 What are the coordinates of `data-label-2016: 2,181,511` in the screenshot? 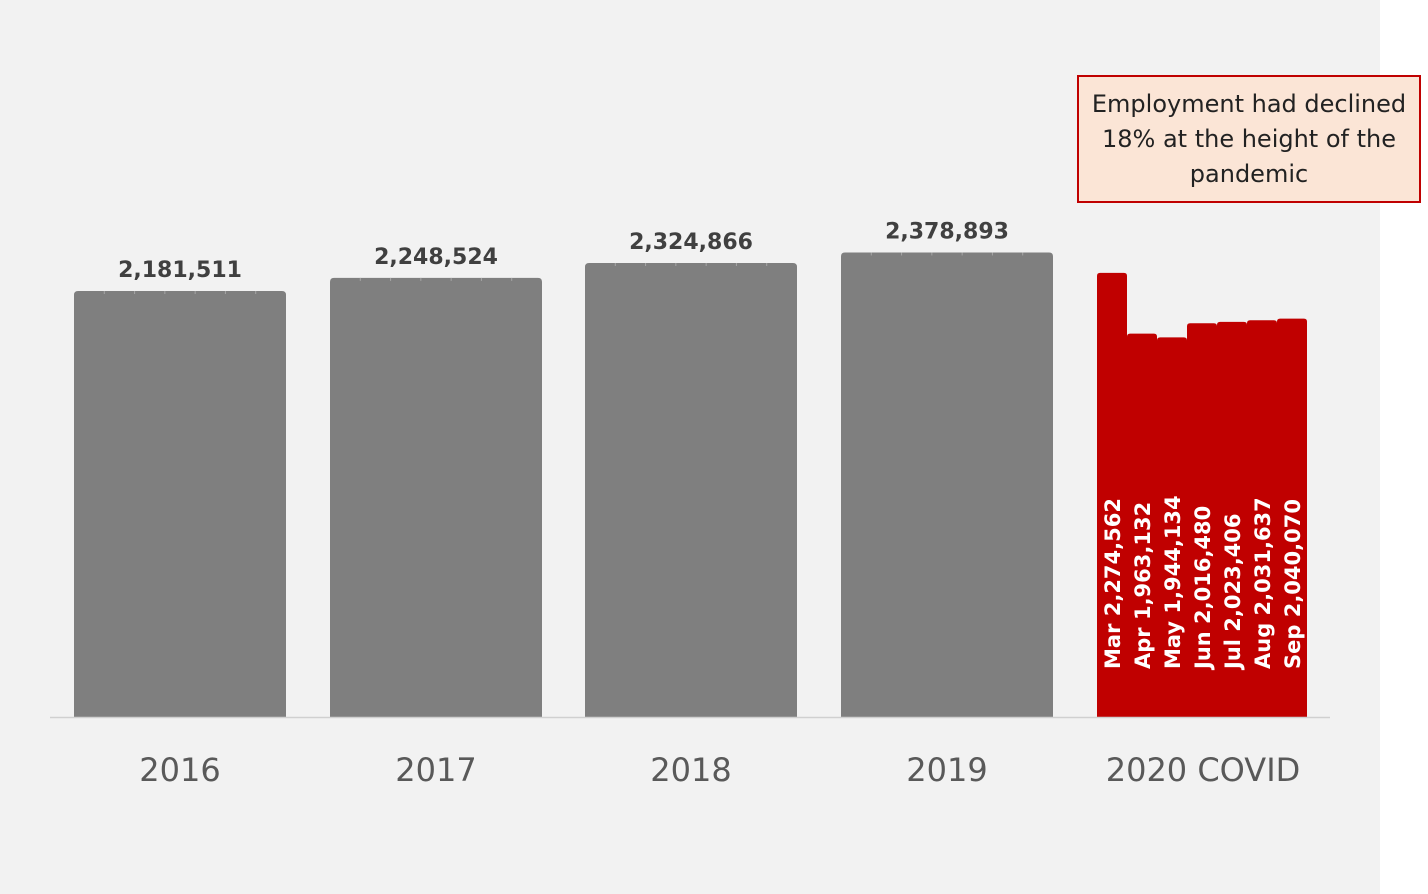 It's located at (180, 270).